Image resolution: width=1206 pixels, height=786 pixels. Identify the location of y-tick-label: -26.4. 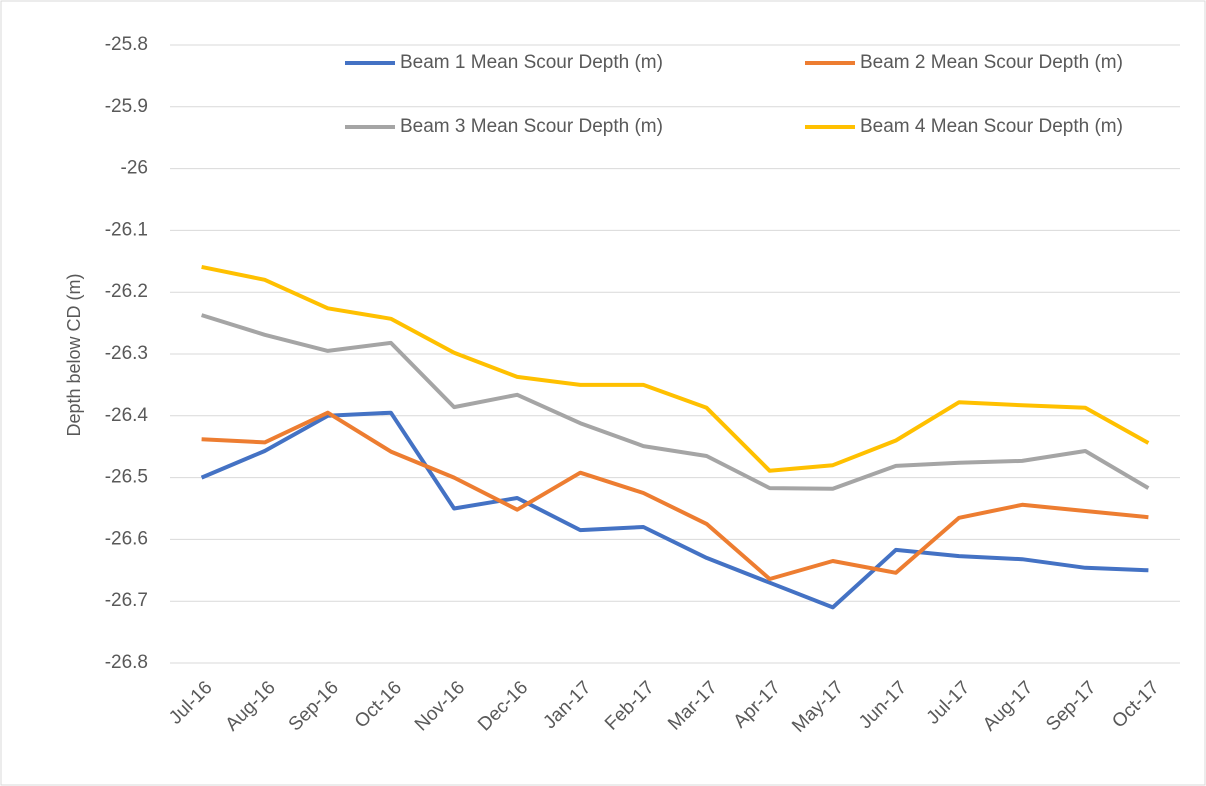
(127, 415).